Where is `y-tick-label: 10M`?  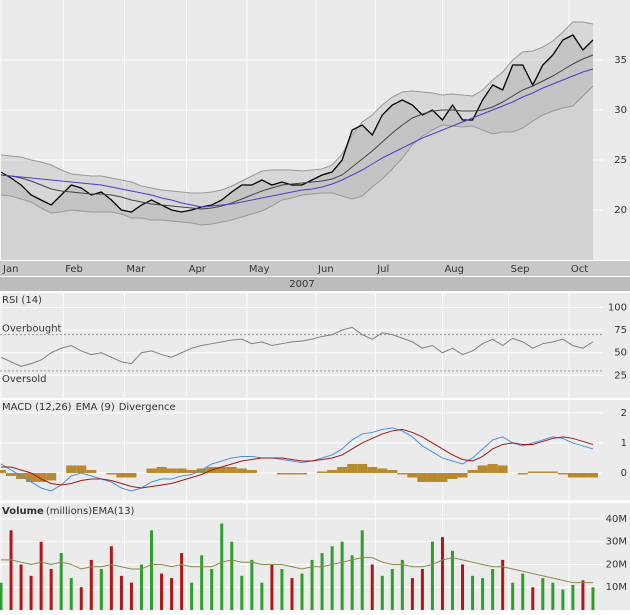 y-tick-label: 10M is located at coordinates (616, 587).